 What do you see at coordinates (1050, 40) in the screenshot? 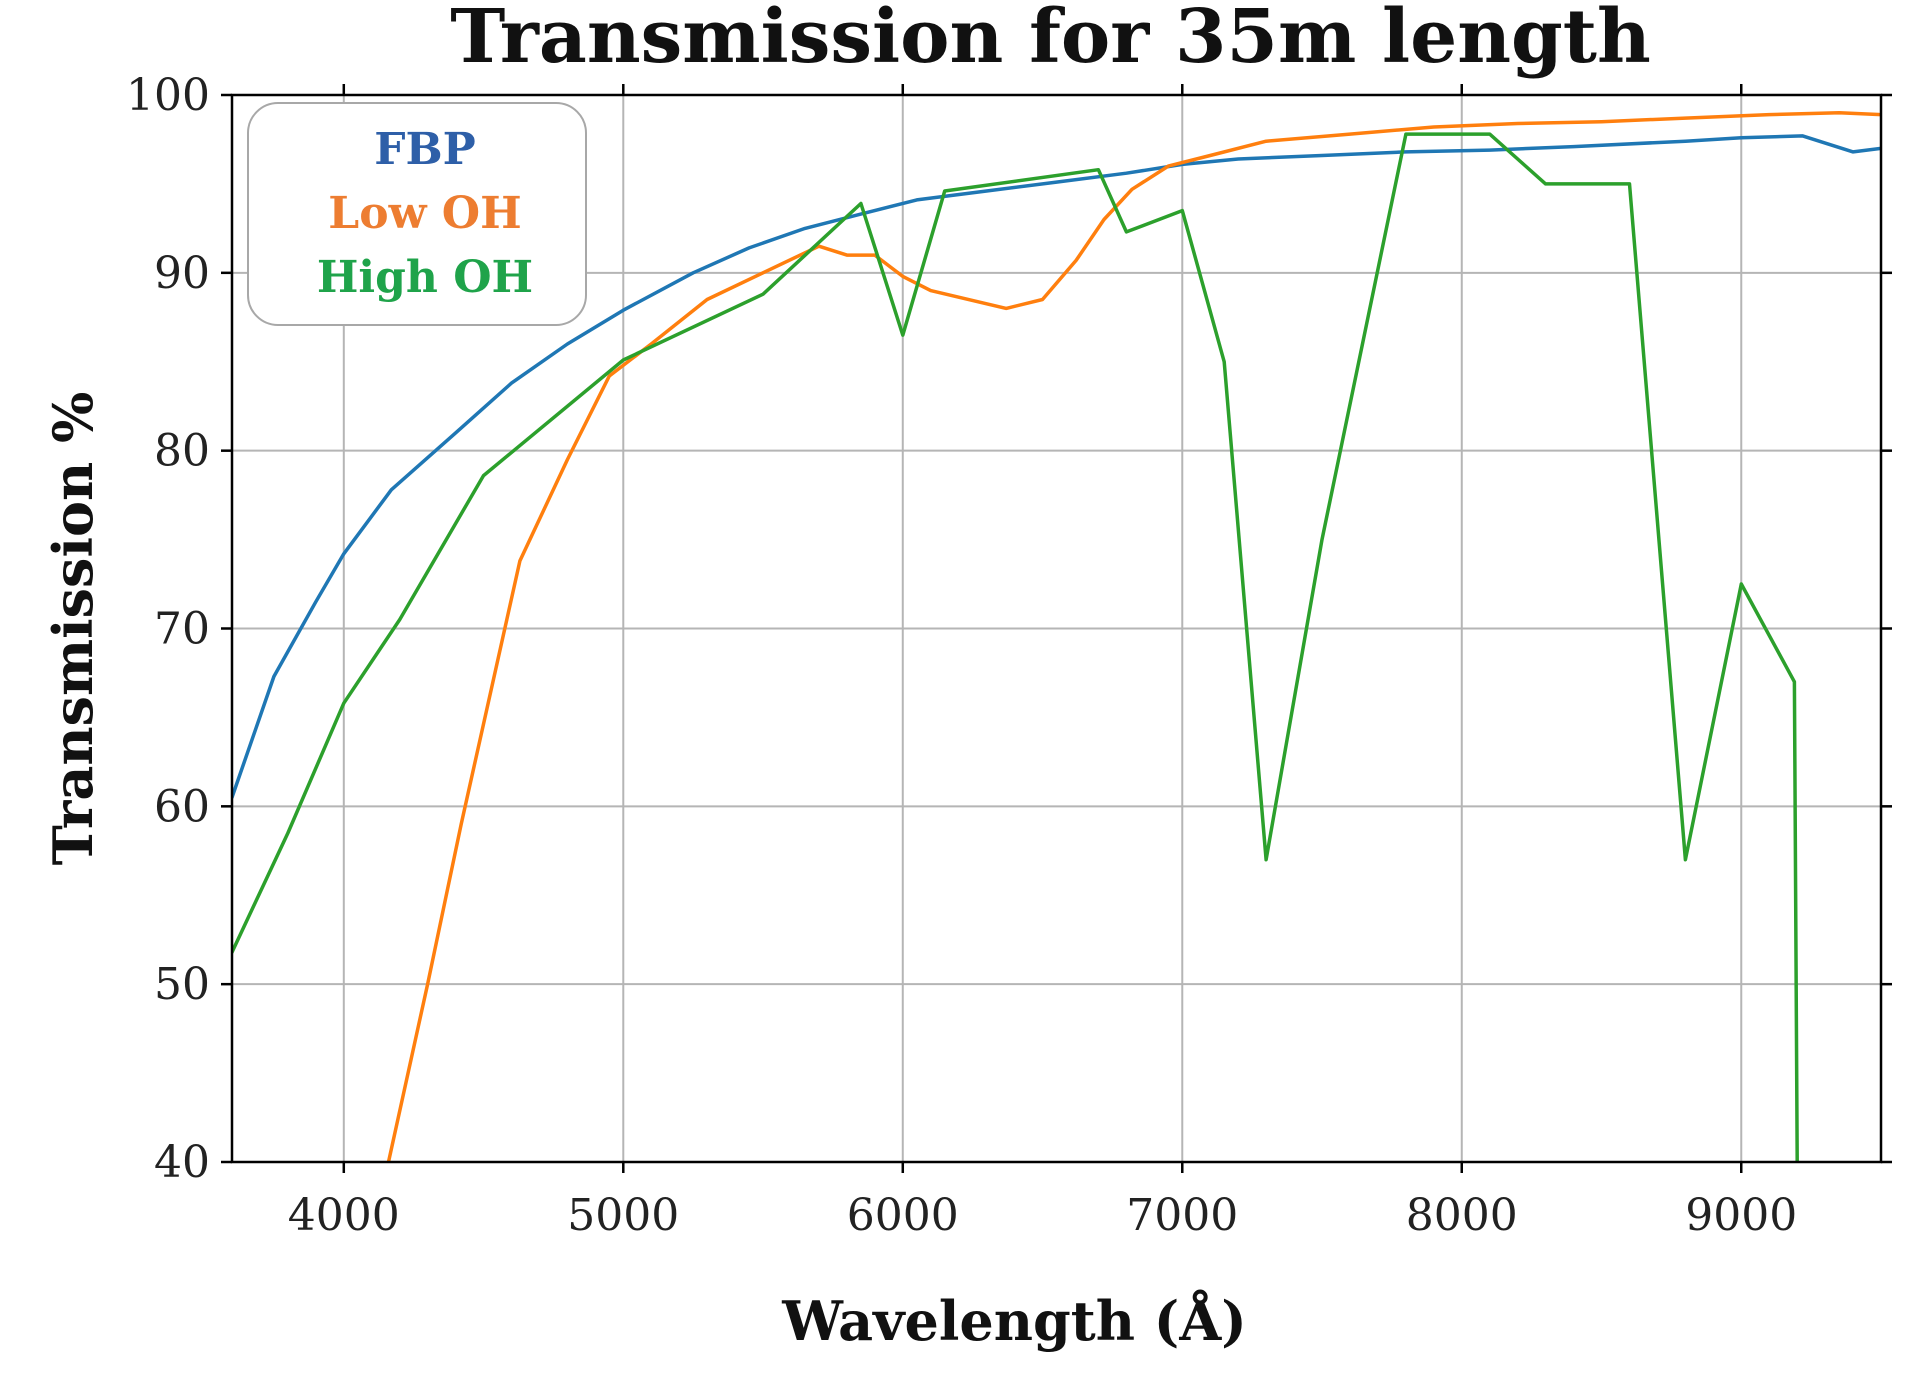
I see `chart-title: Transmission for 35m length` at bounding box center [1050, 40].